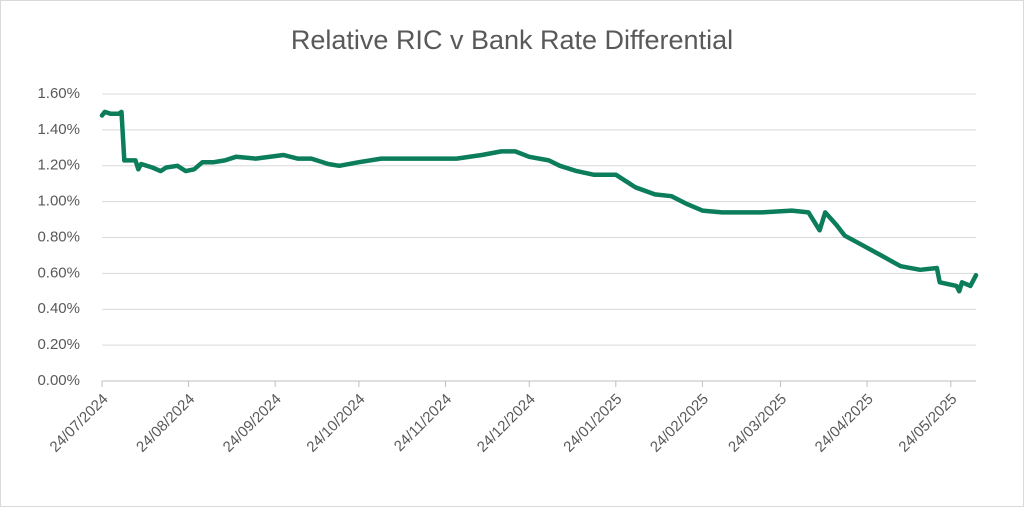 The image size is (1024, 507). I want to click on y-tick-label: 1.40%, so click(58, 129).